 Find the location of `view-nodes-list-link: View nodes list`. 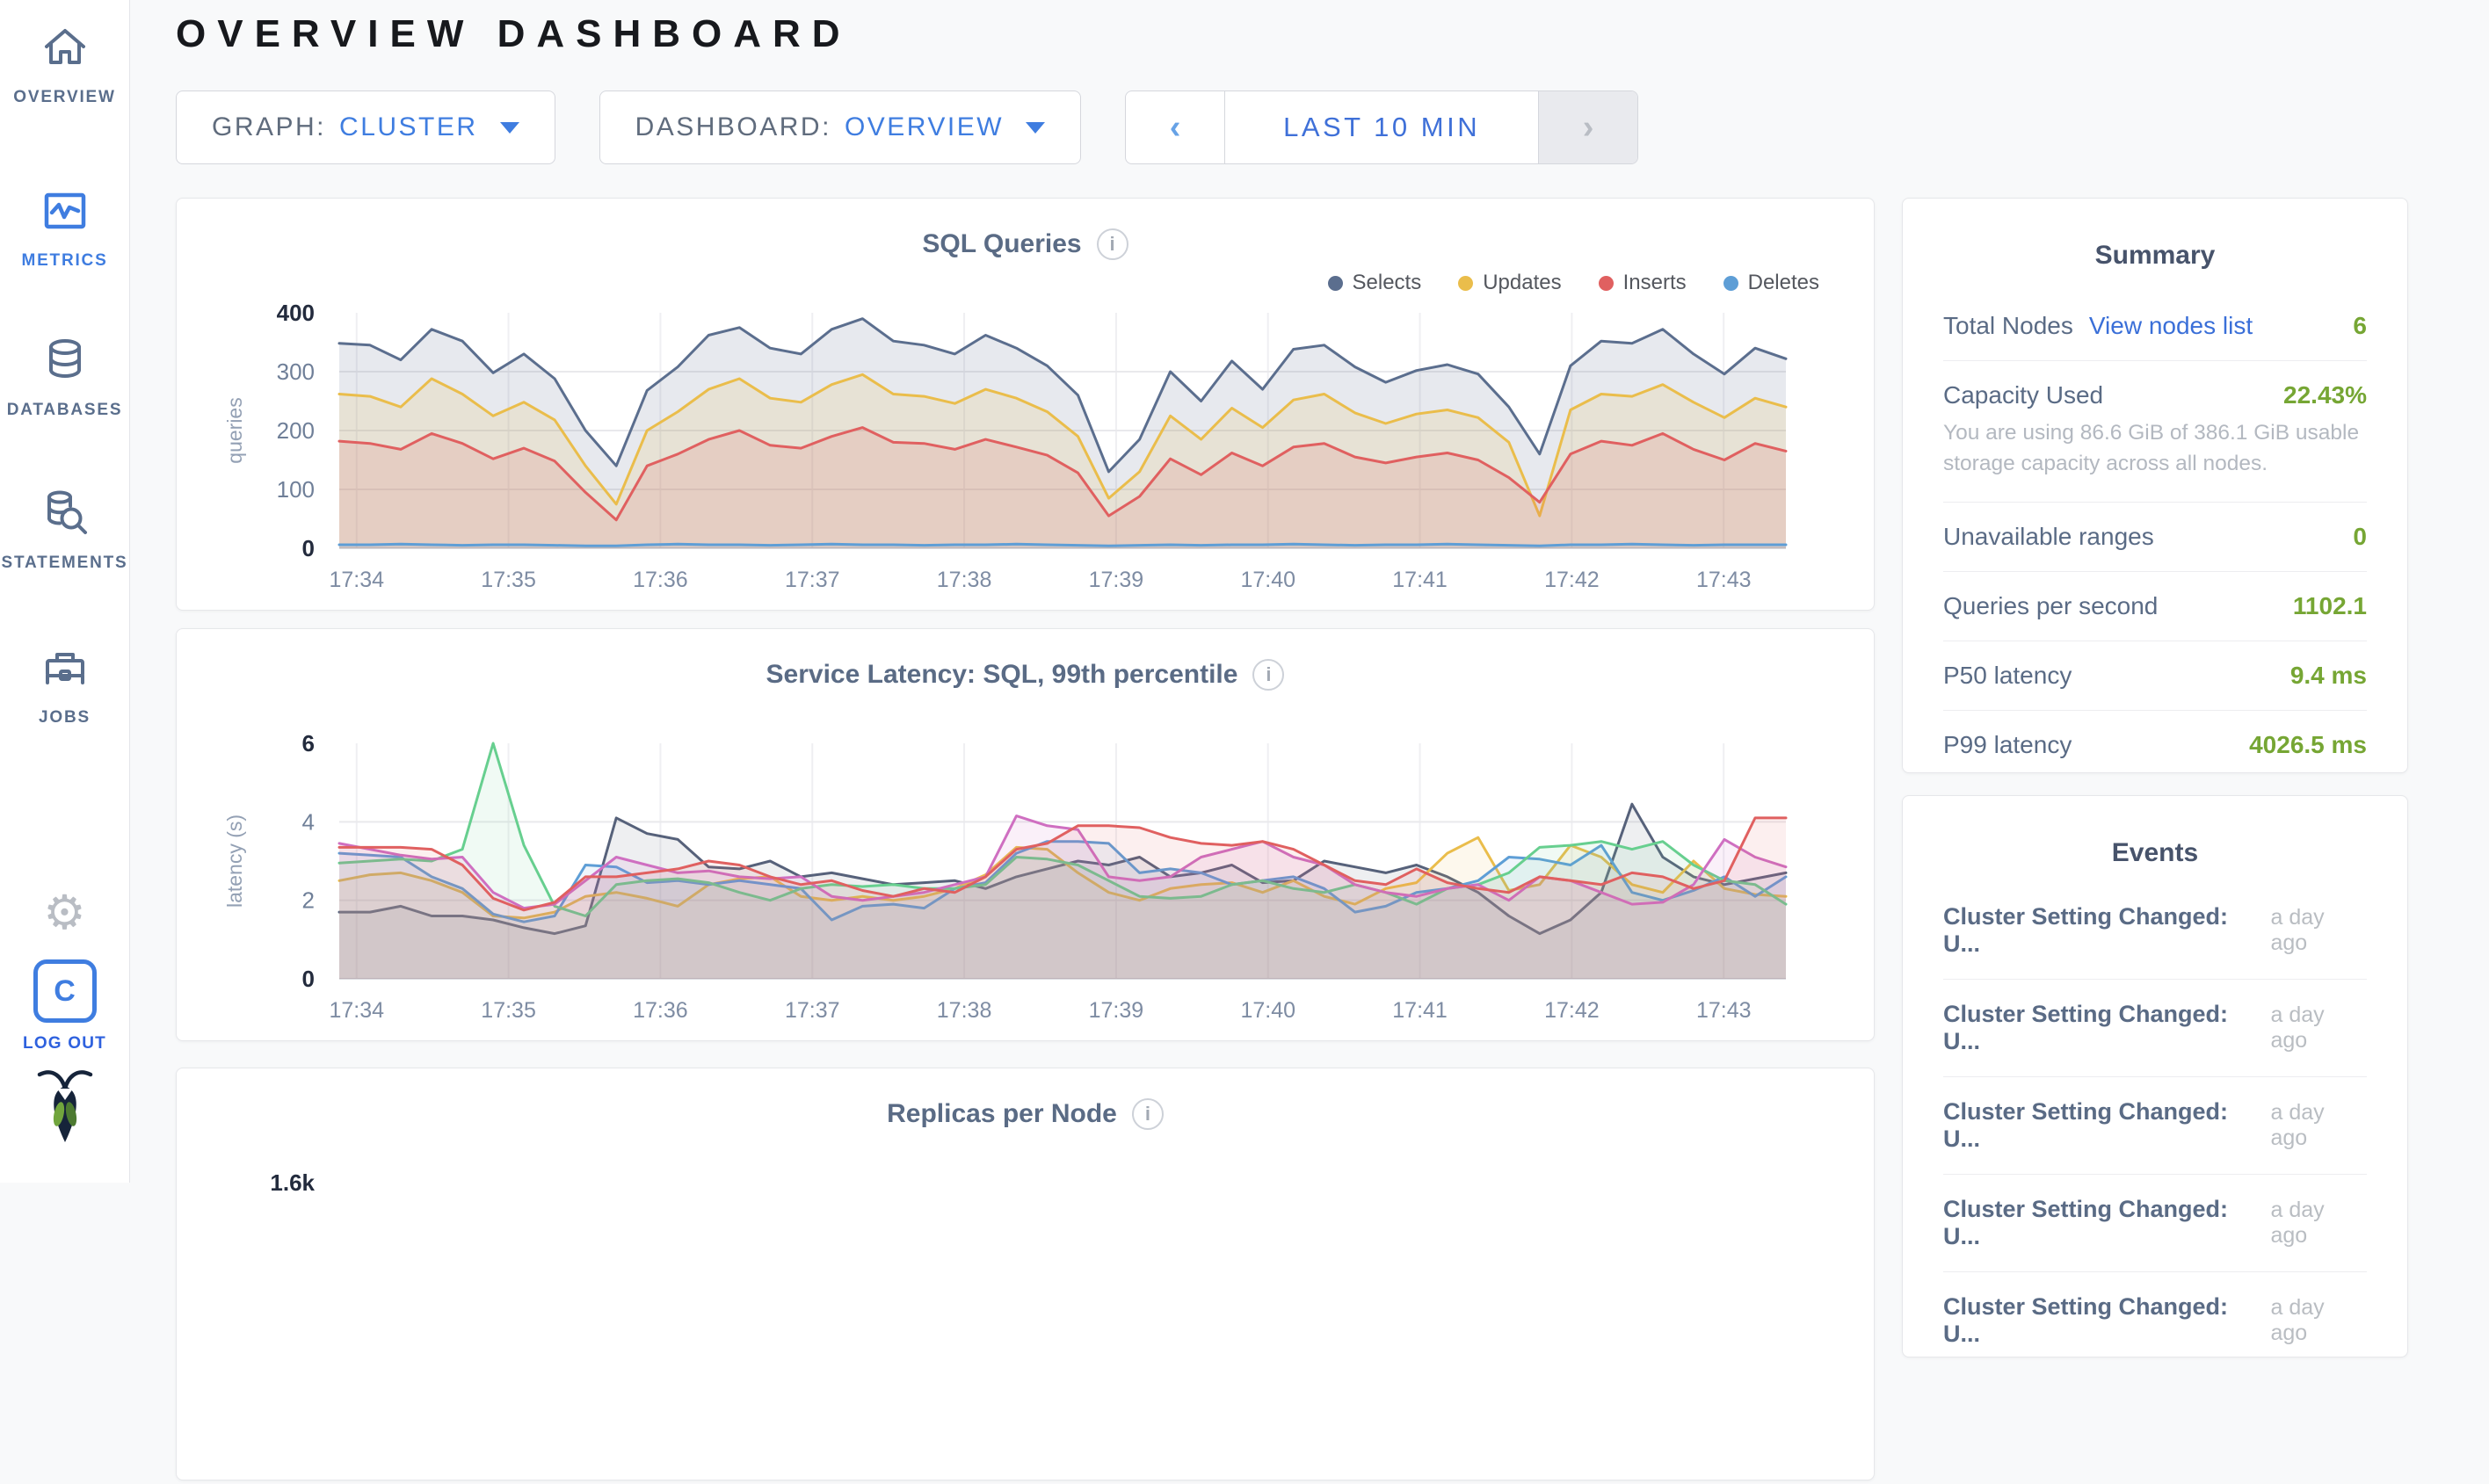

view-nodes-list-link: View nodes list is located at coordinates (2170, 326).